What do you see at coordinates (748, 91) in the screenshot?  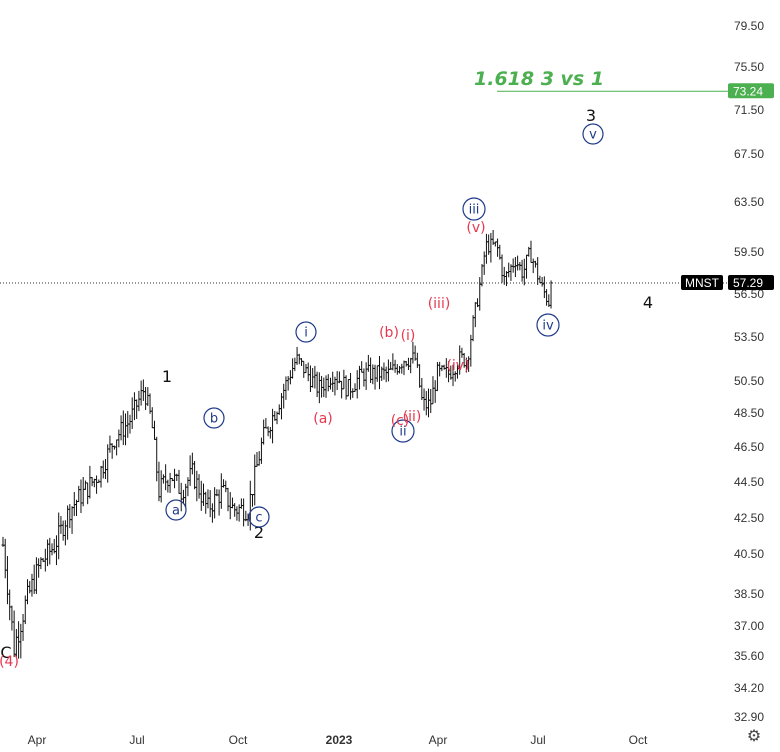 I see `fib-price-tag-value: 73.24` at bounding box center [748, 91].